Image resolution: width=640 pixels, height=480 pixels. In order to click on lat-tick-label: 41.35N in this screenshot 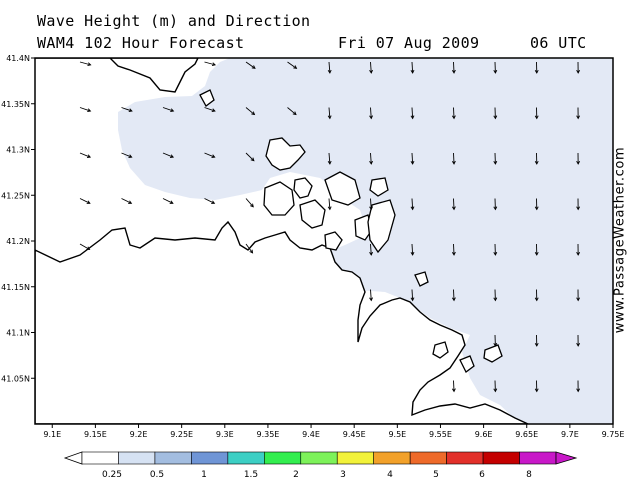, I will do `click(15, 104)`.